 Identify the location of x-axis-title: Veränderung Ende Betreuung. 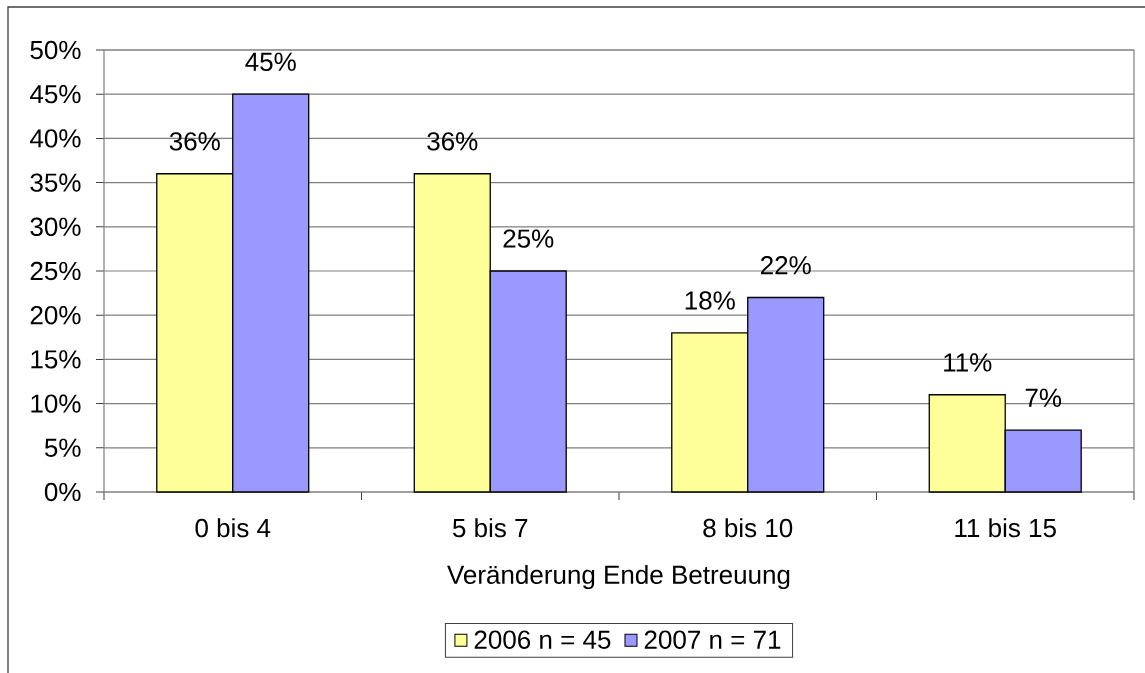
(618, 577).